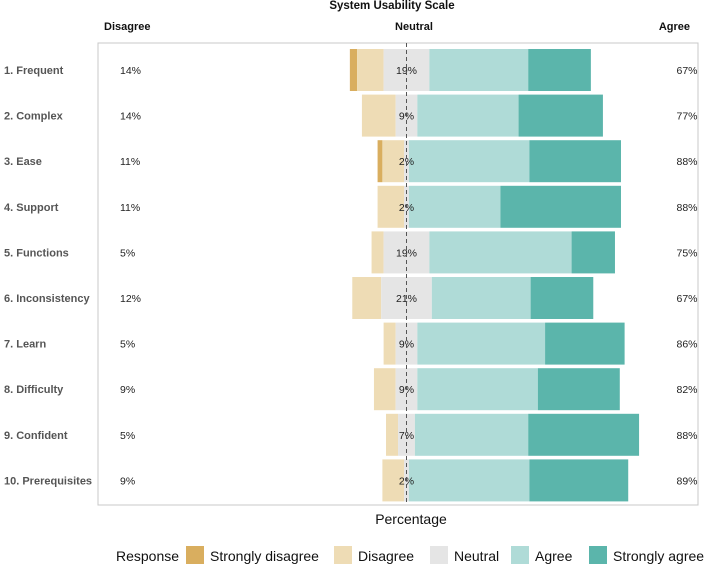 This screenshot has height=567, width=716. What do you see at coordinates (554, 556) in the screenshot?
I see `legend-label: Agree` at bounding box center [554, 556].